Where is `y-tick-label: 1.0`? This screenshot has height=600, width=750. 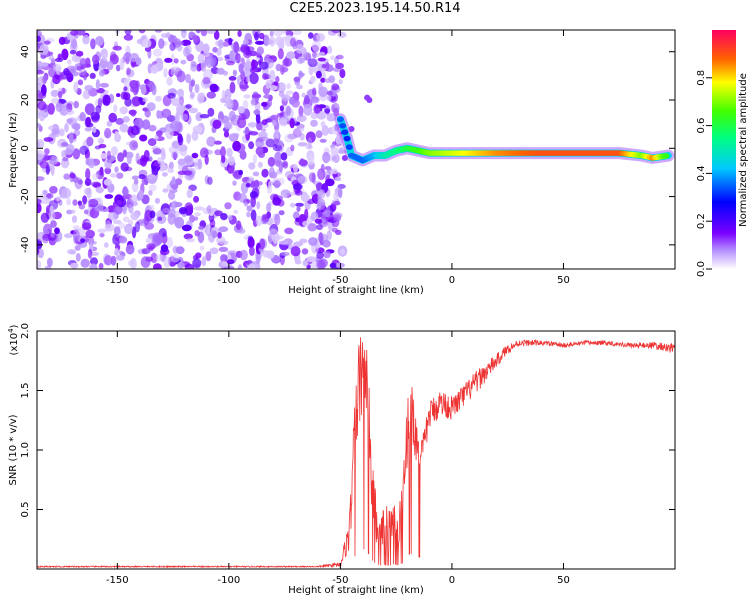
y-tick-label: 1.0 is located at coordinates (25, 450).